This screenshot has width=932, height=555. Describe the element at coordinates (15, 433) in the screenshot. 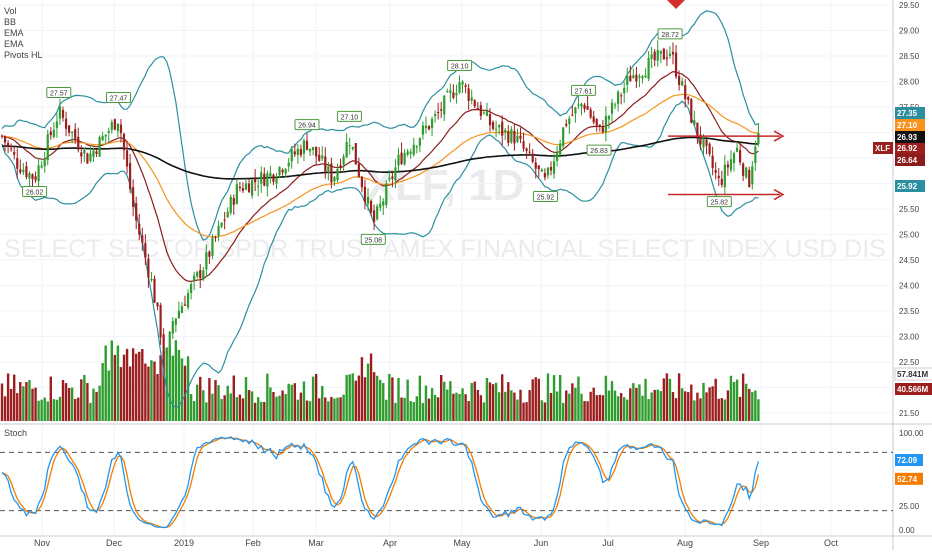

I see `stoch-label: Stoch` at that location.